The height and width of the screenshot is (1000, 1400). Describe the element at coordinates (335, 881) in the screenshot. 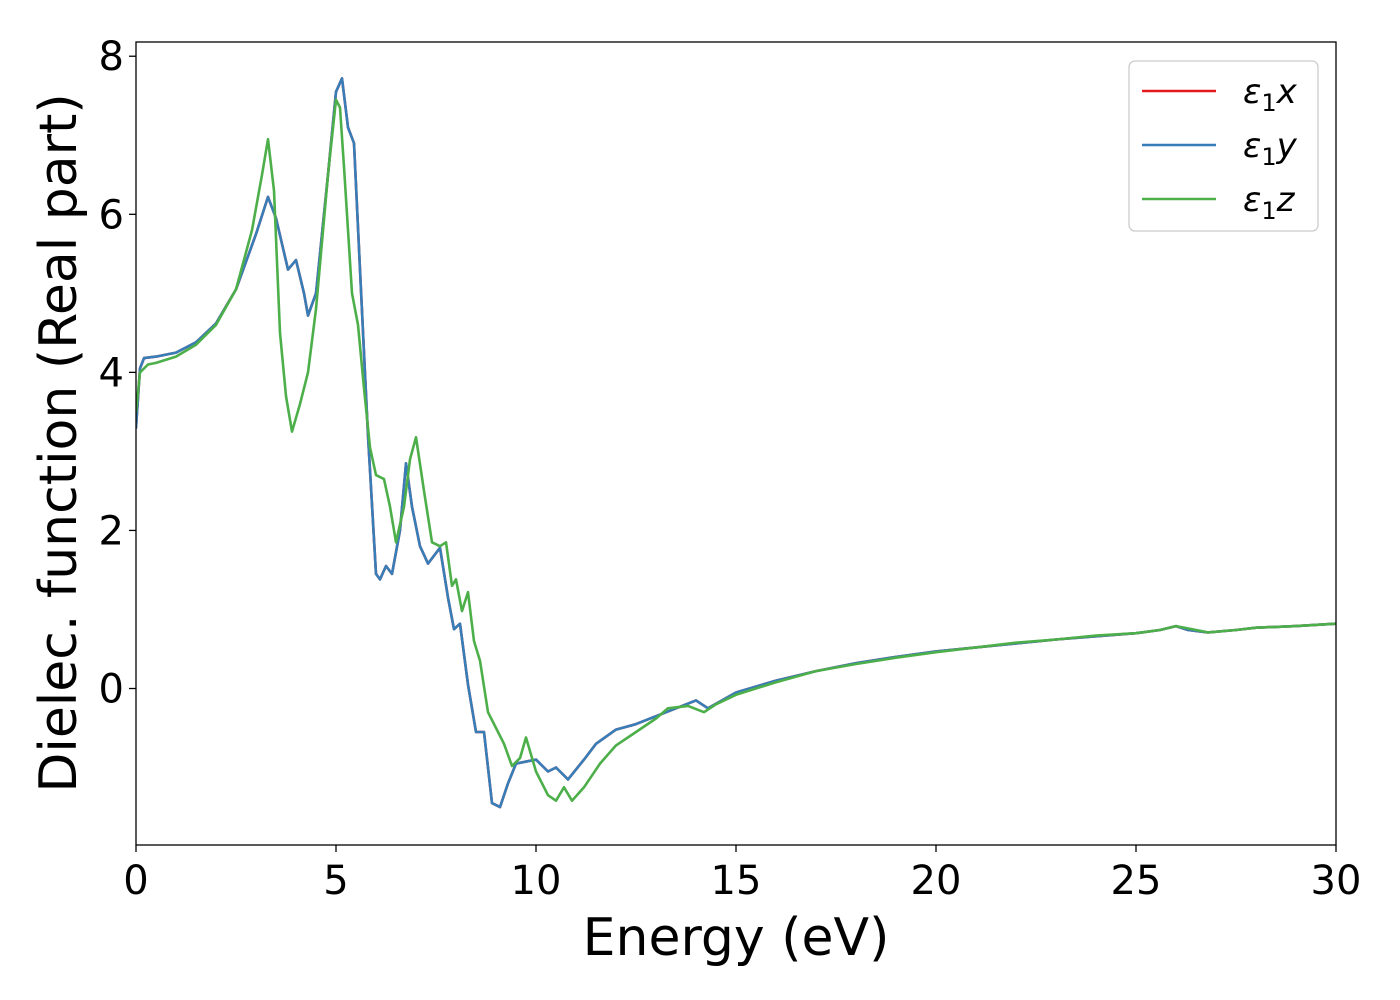

I see `x-tick-label: 5` at that location.